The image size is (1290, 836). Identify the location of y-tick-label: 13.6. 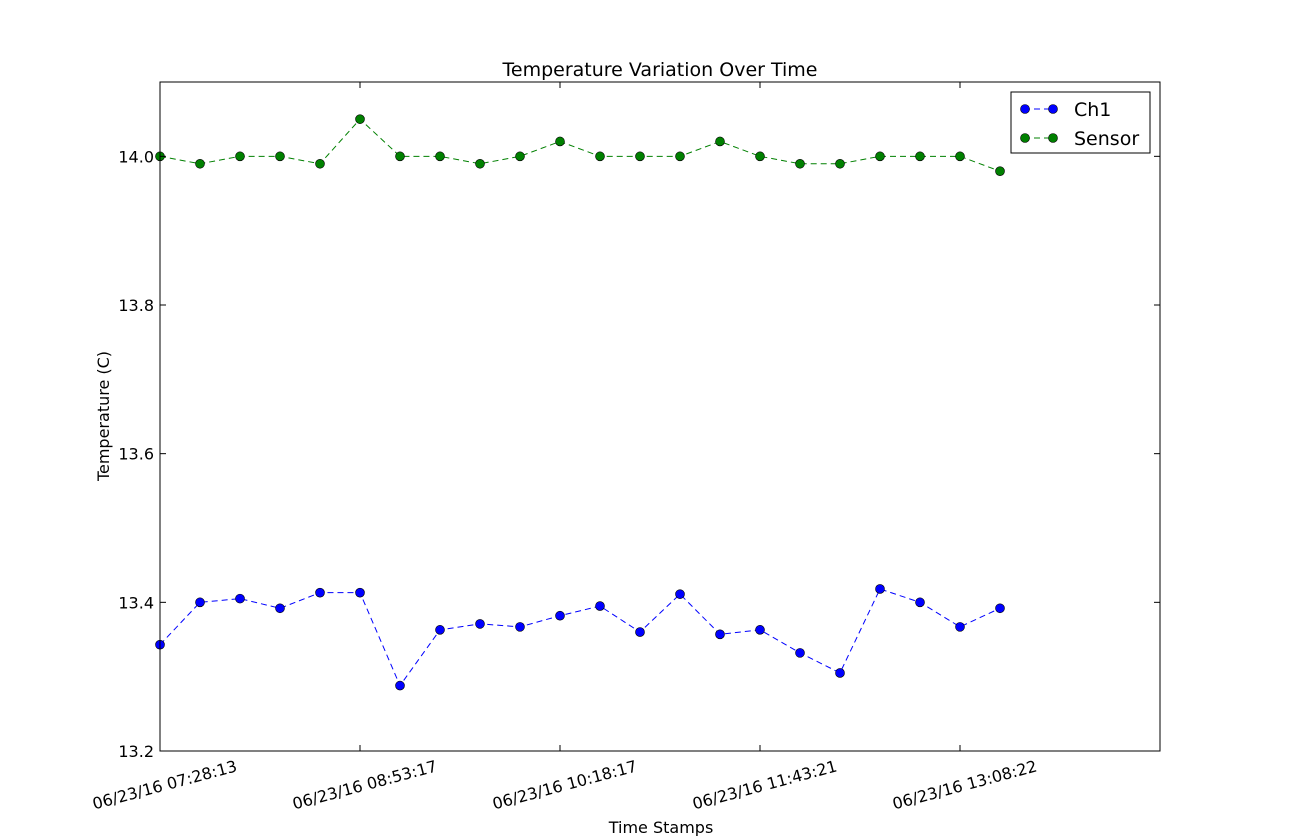
(136, 454).